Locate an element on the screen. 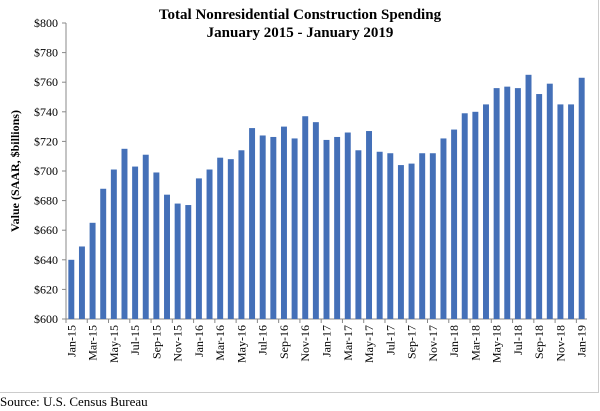 The width and height of the screenshot is (600, 411). y-tick-label: $600 is located at coordinates (46, 319).